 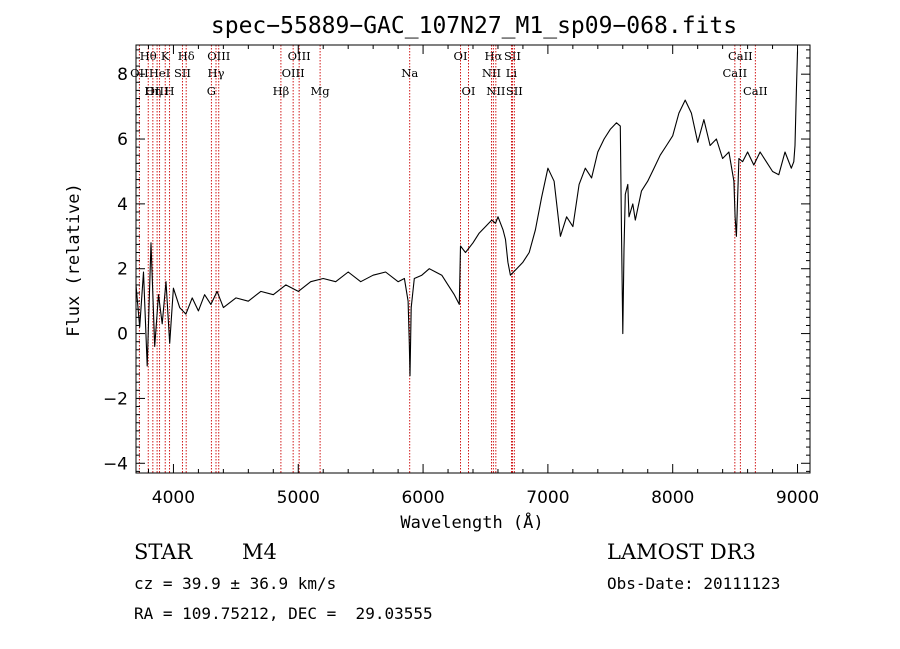 I want to click on y-tick-label: −2, so click(x=115, y=399).